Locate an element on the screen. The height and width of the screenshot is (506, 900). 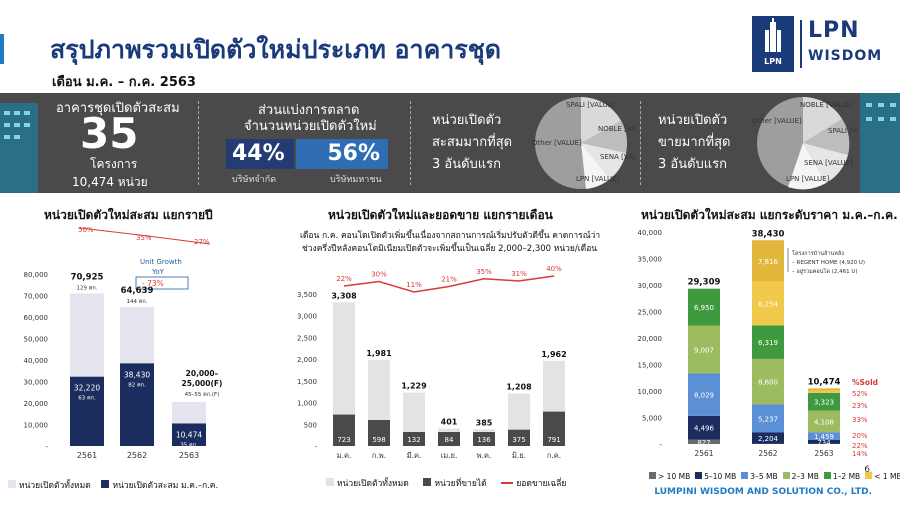
pct-label: 31% is located at coordinates (519, 274).